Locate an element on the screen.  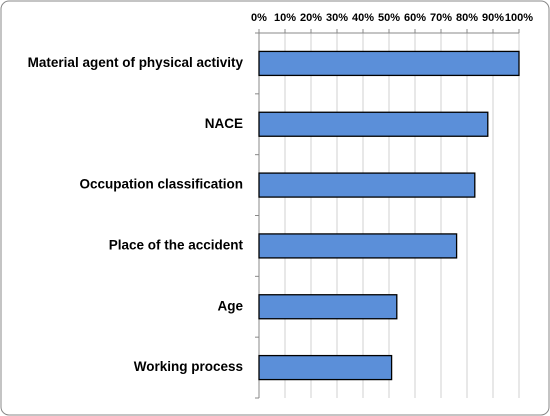
y-tick-label: Occupation classification is located at coordinates (161, 184).